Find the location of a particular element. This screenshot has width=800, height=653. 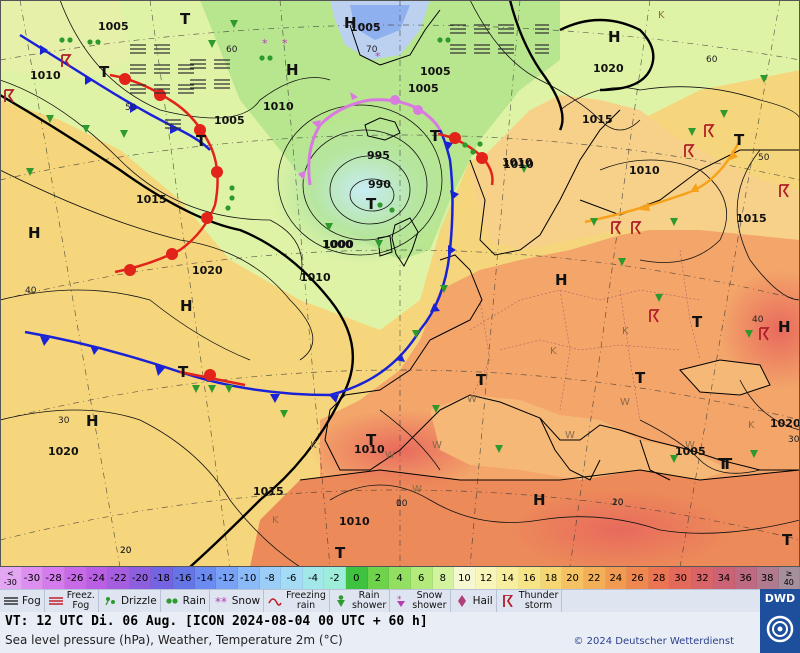

temperature-scale-cell: 10 is located at coordinates (465, 578).